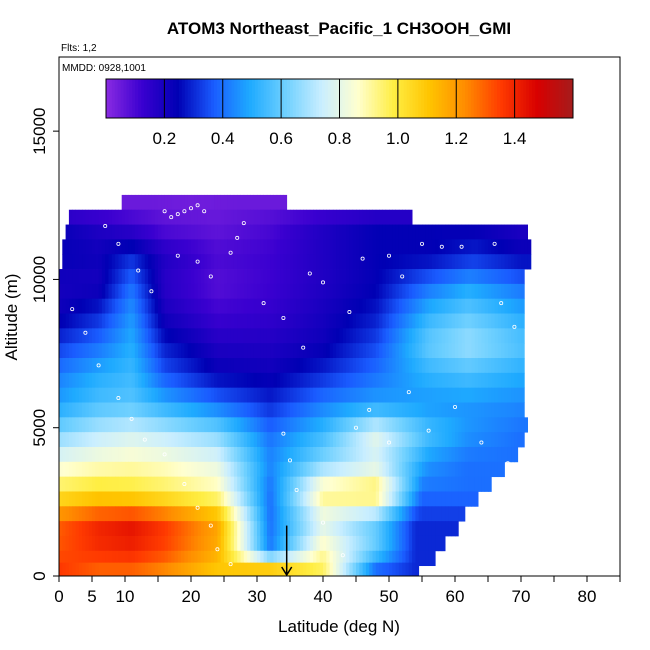  Describe the element at coordinates (177, 214) in the screenshot. I see `flight-point` at that location.